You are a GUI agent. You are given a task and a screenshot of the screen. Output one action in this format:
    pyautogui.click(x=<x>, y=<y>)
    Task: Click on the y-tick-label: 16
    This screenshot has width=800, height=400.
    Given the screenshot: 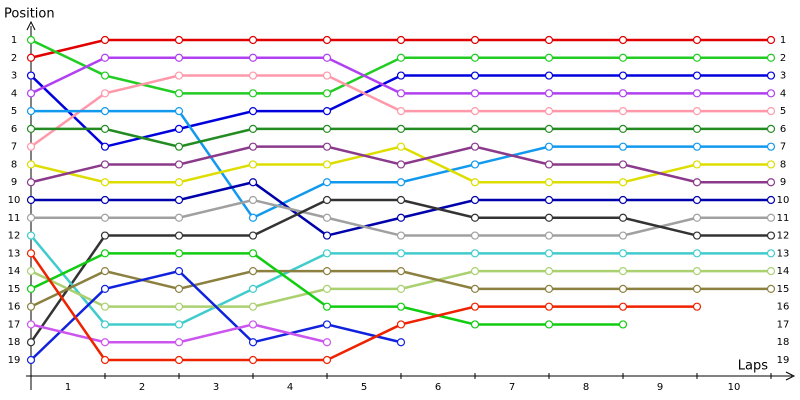 What is the action you would take?
    pyautogui.click(x=14, y=307)
    